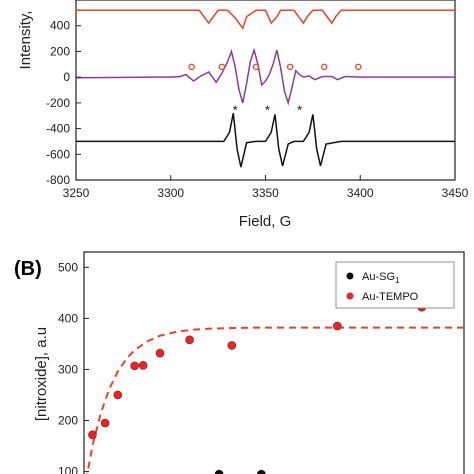 The height and width of the screenshot is (474, 474). I want to click on panel-b-y-tick-label: 300, so click(68, 369).